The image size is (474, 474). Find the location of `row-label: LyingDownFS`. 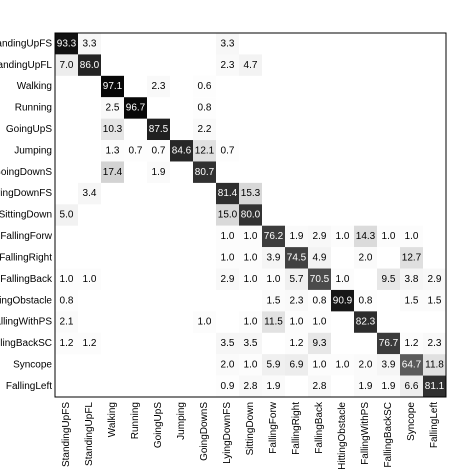

row-label: LyingDownFS is located at coordinates (26, 193).